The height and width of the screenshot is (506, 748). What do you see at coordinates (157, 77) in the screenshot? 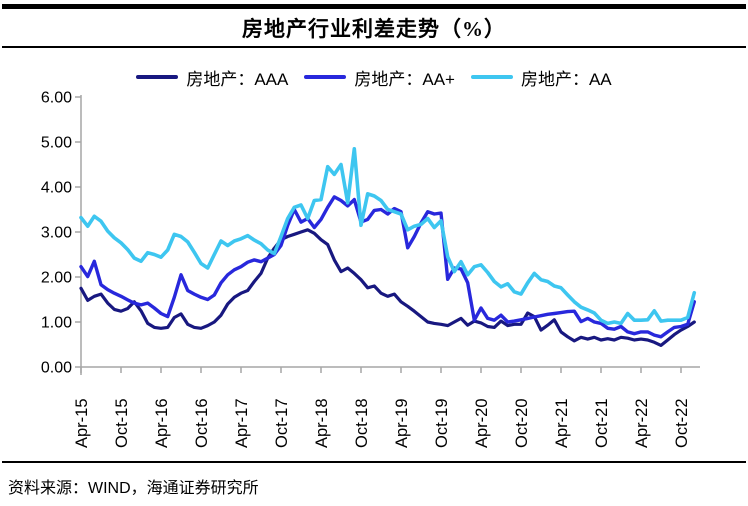
I see `legend-swatch-aaa` at bounding box center [157, 77].